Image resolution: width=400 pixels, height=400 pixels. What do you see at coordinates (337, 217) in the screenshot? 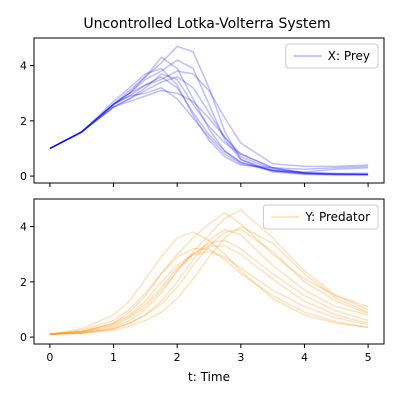
I see `legend-label: Y: Predator` at bounding box center [337, 217].